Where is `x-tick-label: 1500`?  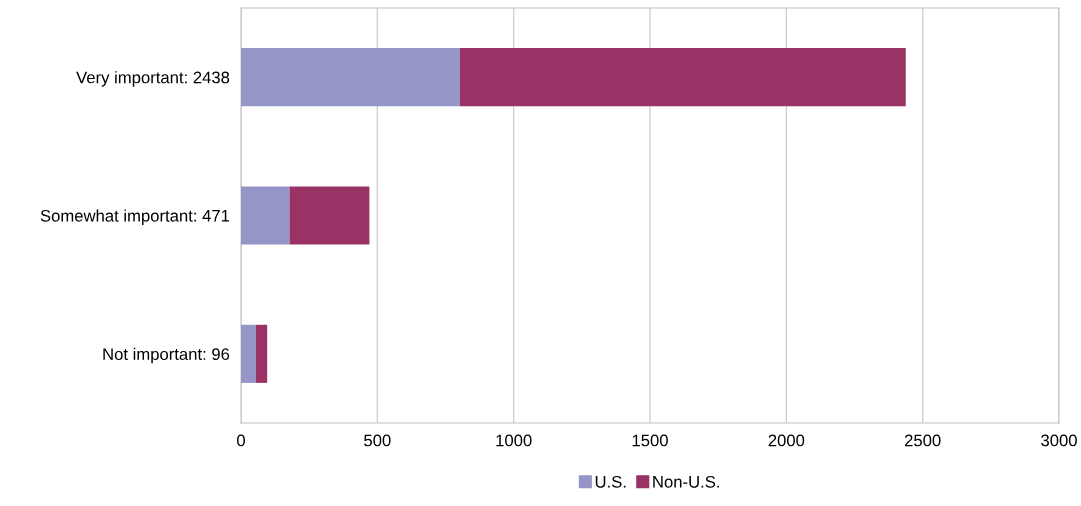 x-tick-label: 1500 is located at coordinates (650, 440).